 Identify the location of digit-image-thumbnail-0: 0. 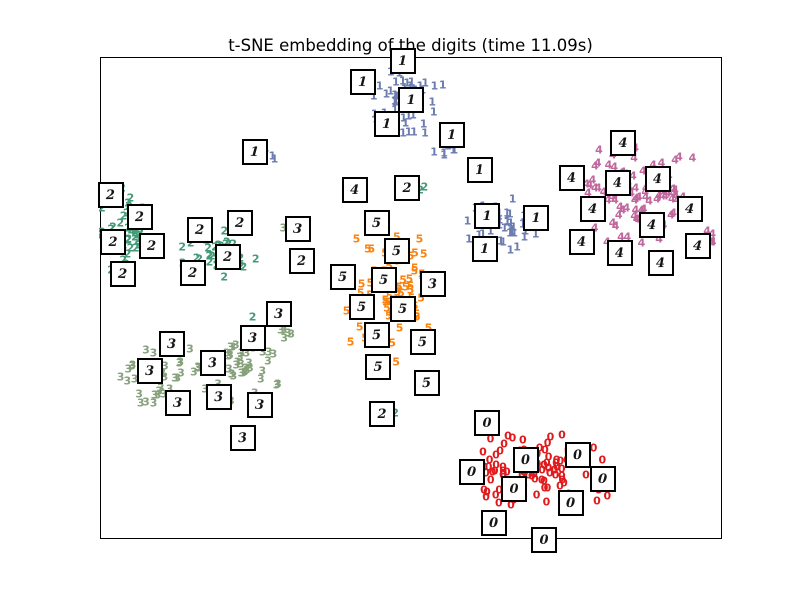
(603, 479).